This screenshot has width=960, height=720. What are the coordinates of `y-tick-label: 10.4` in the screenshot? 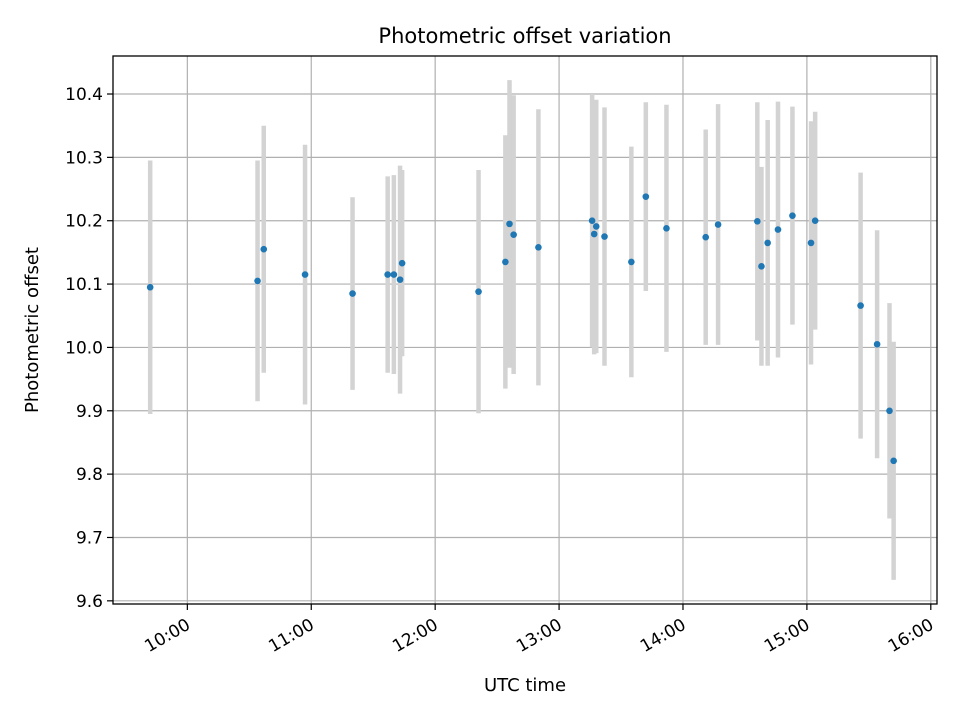 It's located at (84, 95).